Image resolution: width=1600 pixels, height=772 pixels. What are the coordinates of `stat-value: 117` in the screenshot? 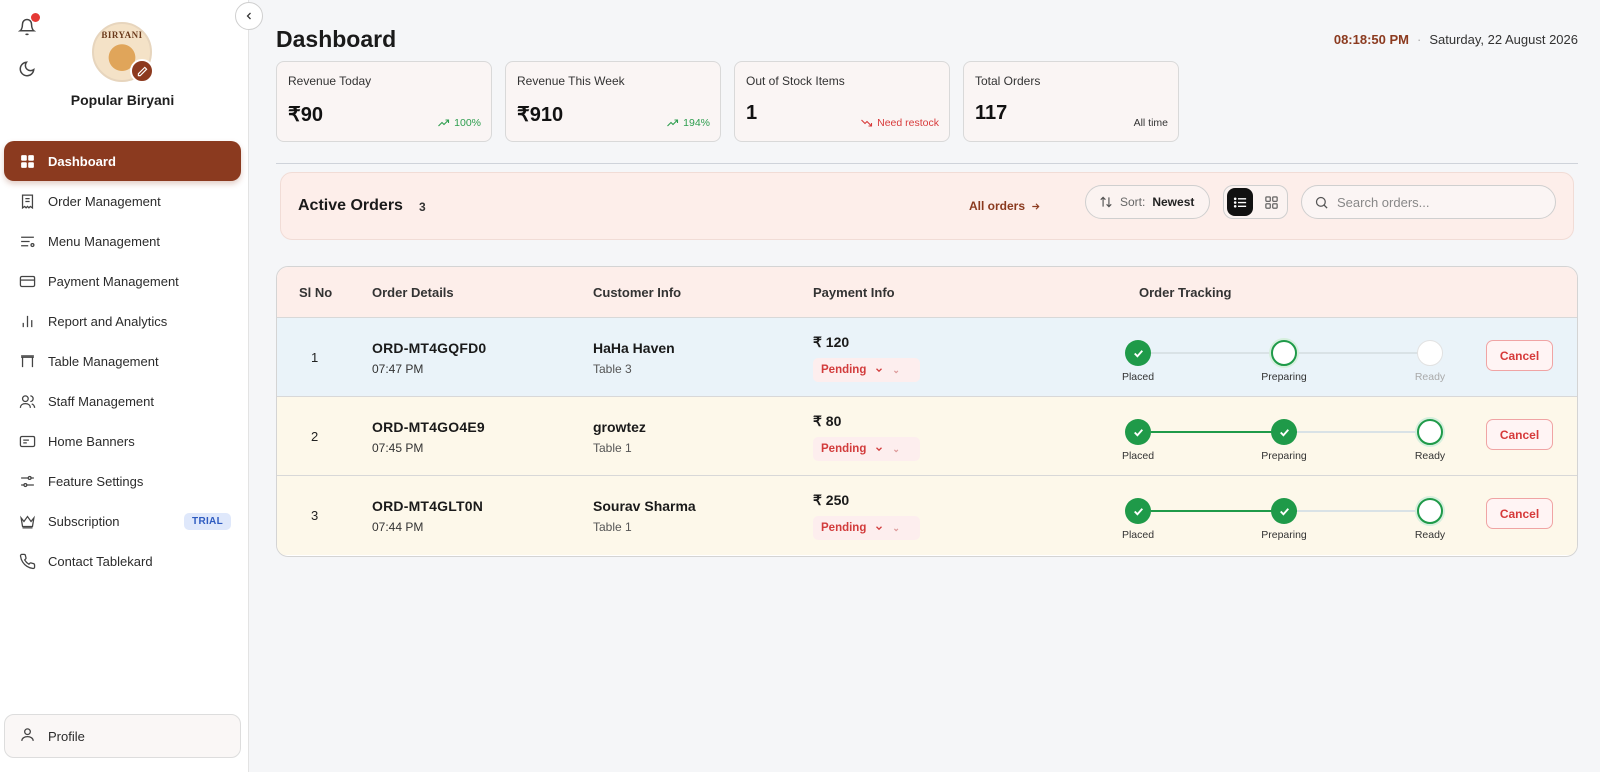 It's located at (991, 113).